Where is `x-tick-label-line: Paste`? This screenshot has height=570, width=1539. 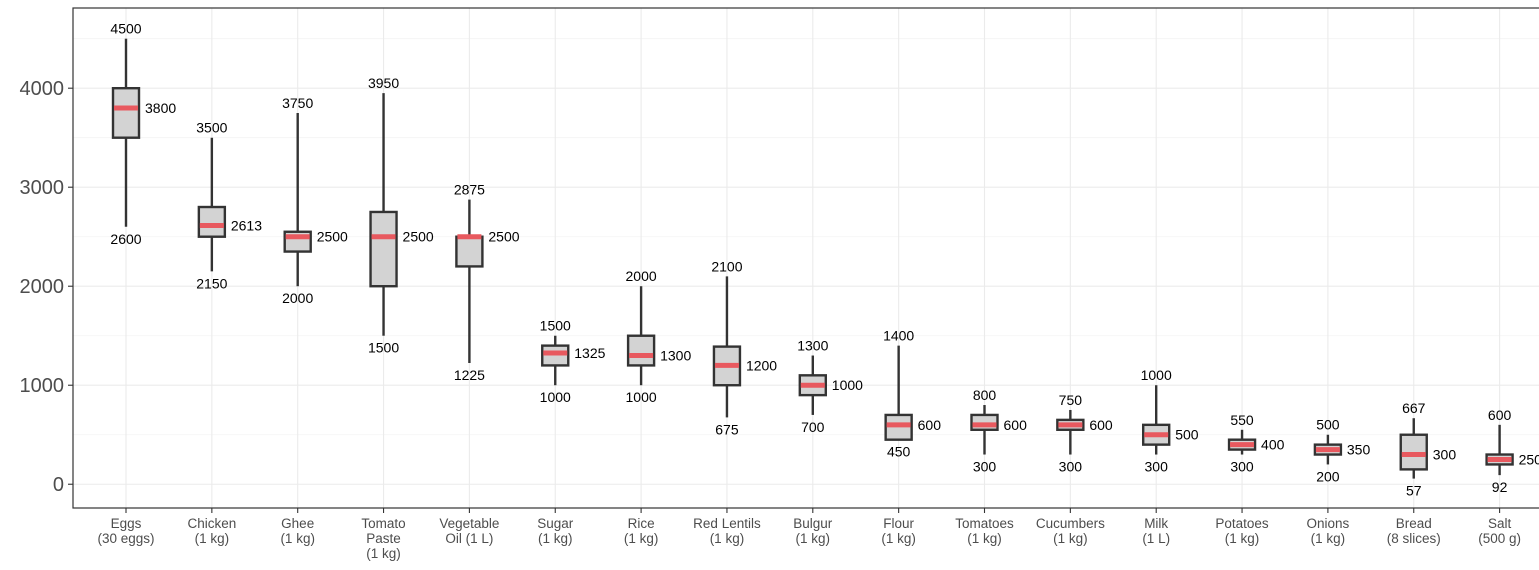
x-tick-label-line: Paste is located at coordinates (383, 538).